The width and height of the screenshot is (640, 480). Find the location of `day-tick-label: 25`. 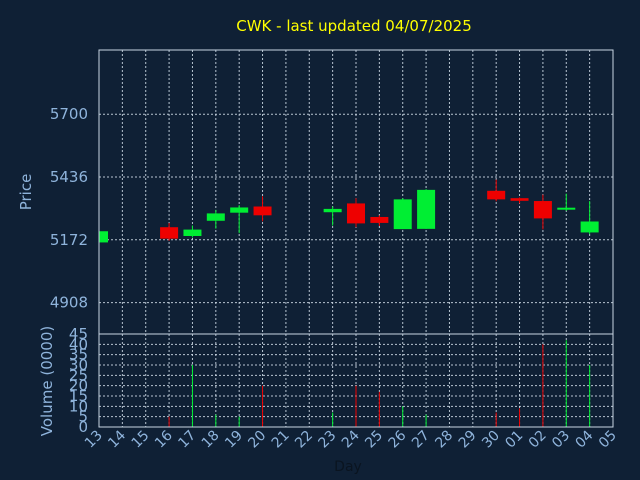

day-tick-label: 25 is located at coordinates (374, 440).